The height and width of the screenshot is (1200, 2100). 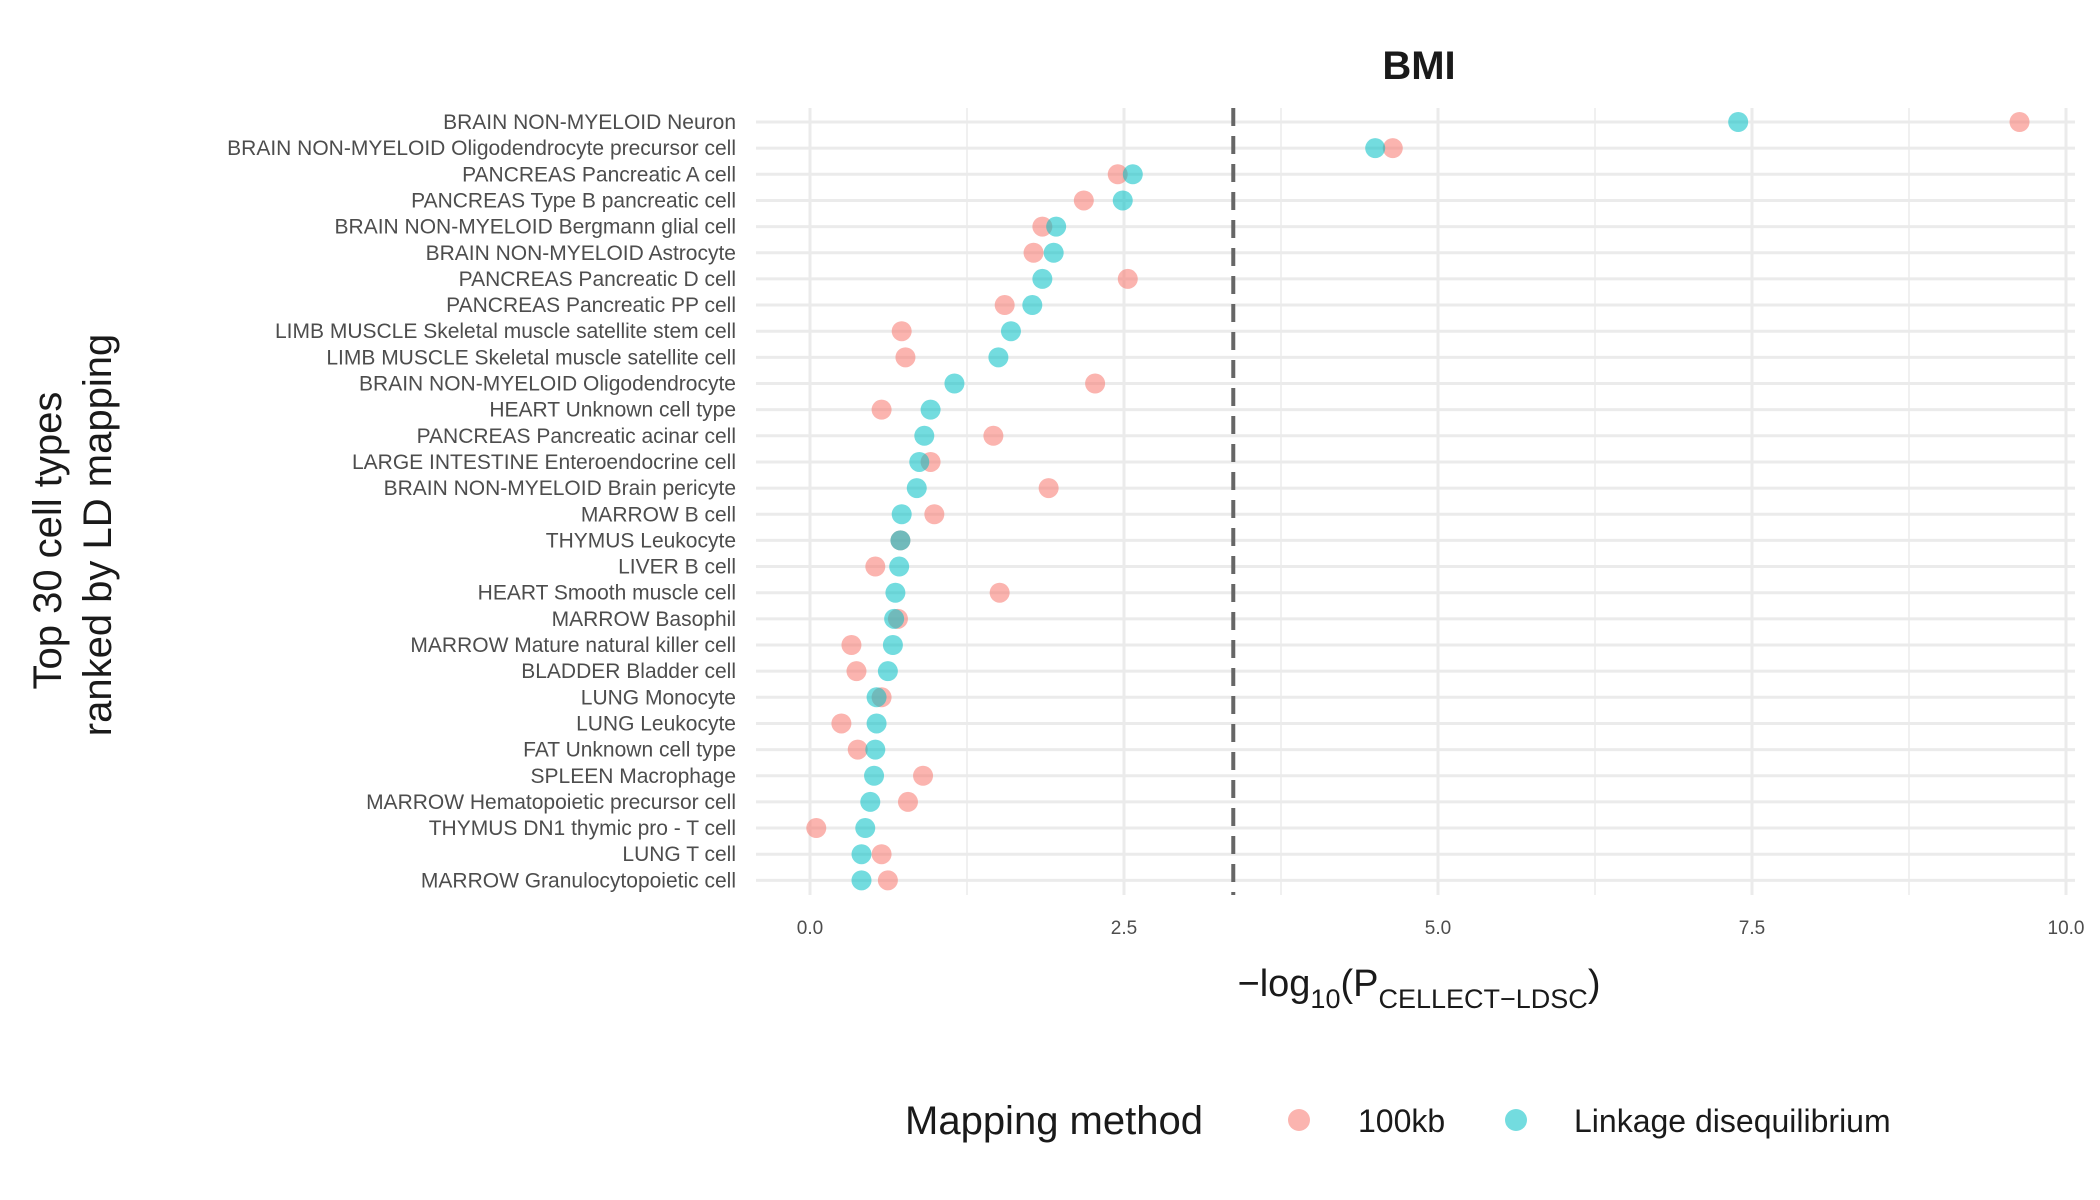 I want to click on category-label: PANCREAS Type B pancreatic cell, so click(x=573, y=200).